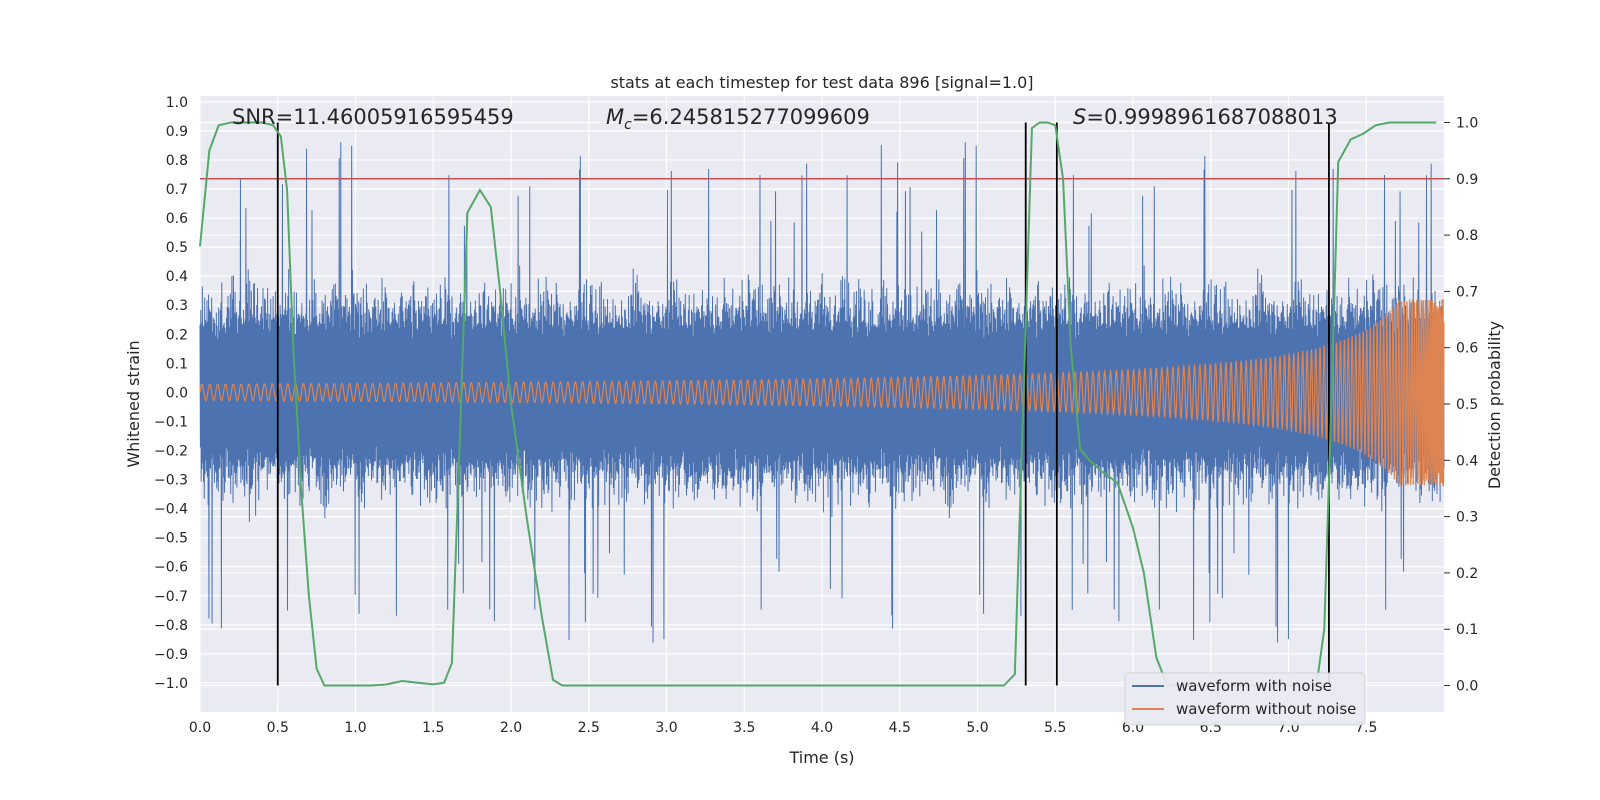  Describe the element at coordinates (1467, 687) in the screenshot. I see `y2-tick-label: 0.0` at that location.